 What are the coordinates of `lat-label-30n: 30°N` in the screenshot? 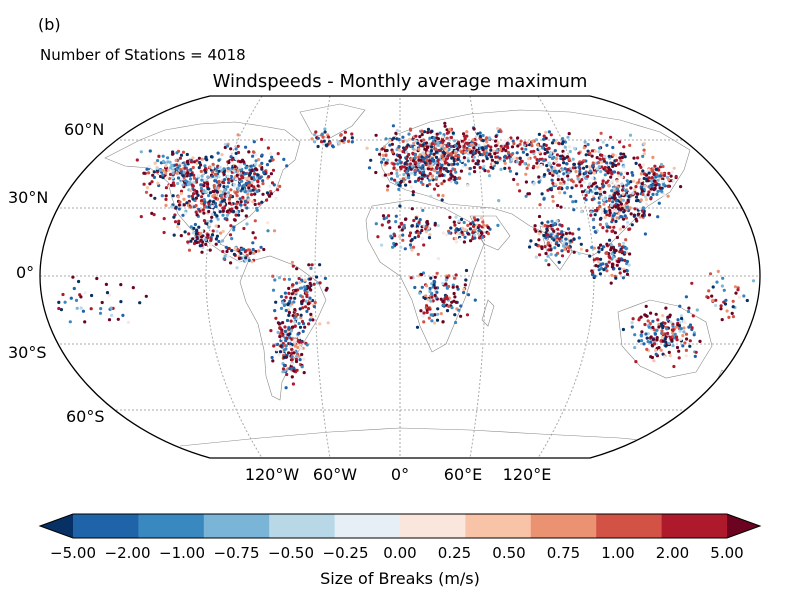 It's located at (28, 197).